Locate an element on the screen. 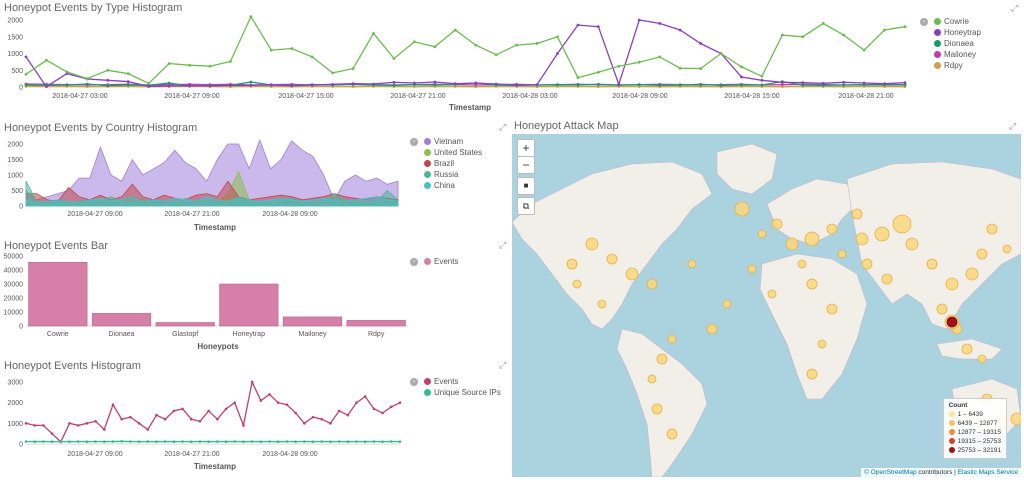 The height and width of the screenshot is (480, 1024). legend-item: › Events is located at coordinates (455, 381).